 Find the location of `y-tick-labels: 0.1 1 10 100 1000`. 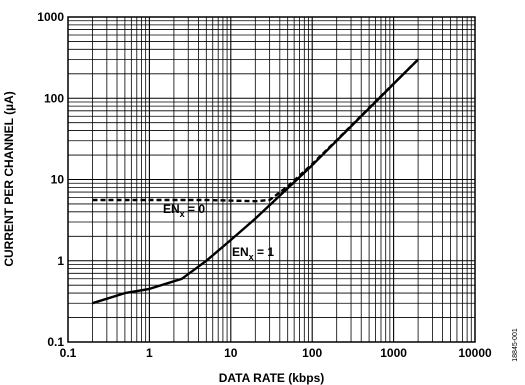

y-tick-labels: 0.1 1 10 100 1000 is located at coordinates (50, 179).